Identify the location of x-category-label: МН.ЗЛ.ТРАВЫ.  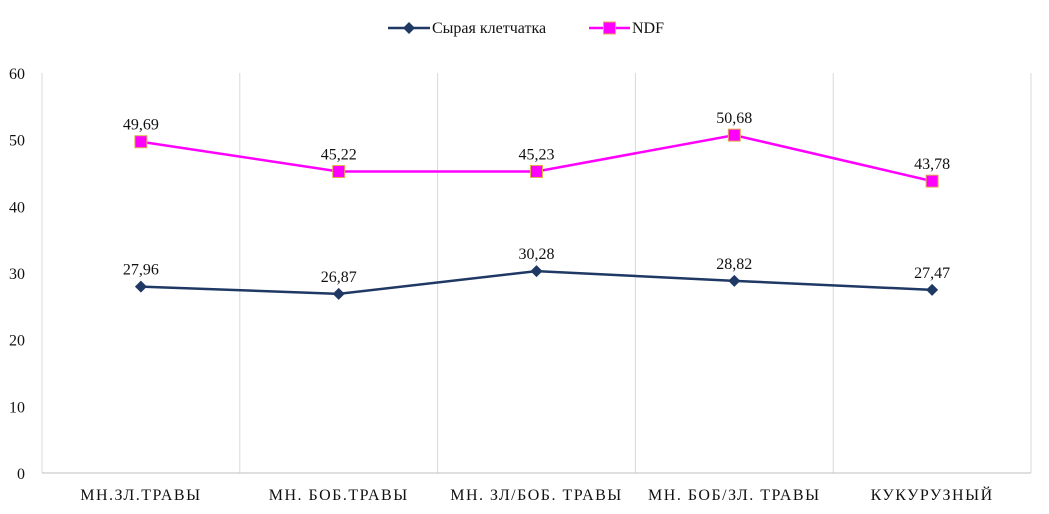
(140, 495).